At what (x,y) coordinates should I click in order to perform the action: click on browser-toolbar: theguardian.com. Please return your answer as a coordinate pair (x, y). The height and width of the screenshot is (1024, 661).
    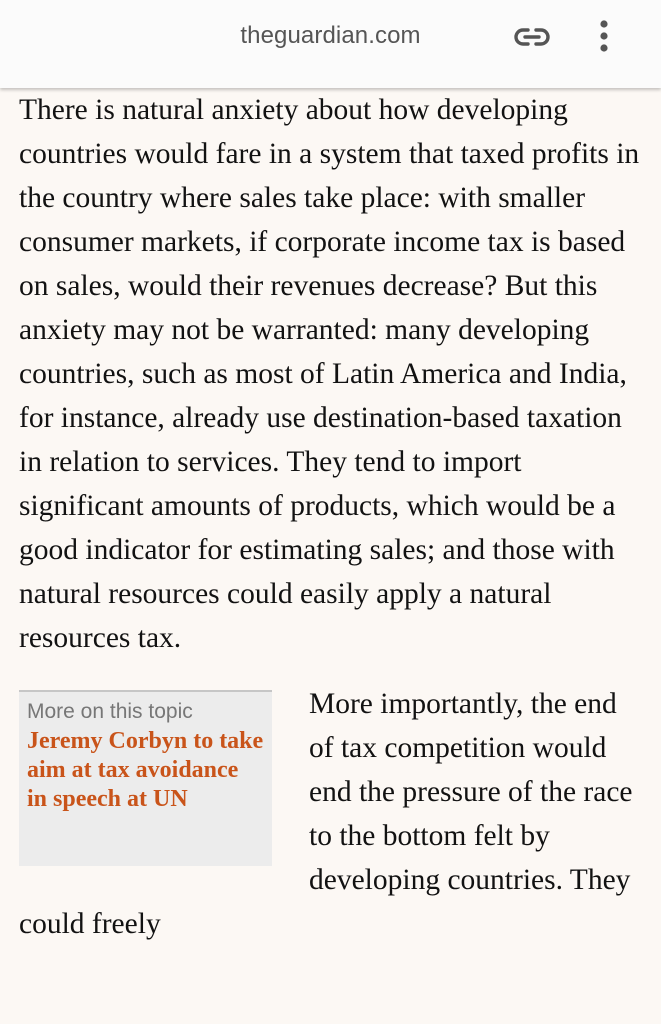
    Looking at the image, I should click on (330, 44).